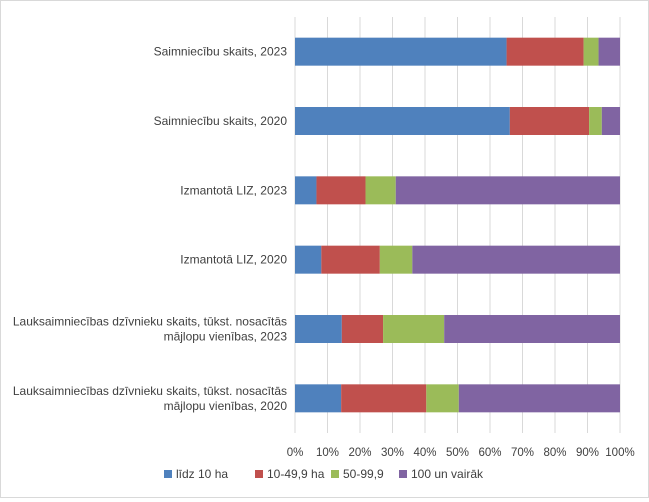 Image resolution: width=649 pixels, height=502 pixels. What do you see at coordinates (233, 190) in the screenshot?
I see `category-label: Izmantotā LIZ, 2023` at bounding box center [233, 190].